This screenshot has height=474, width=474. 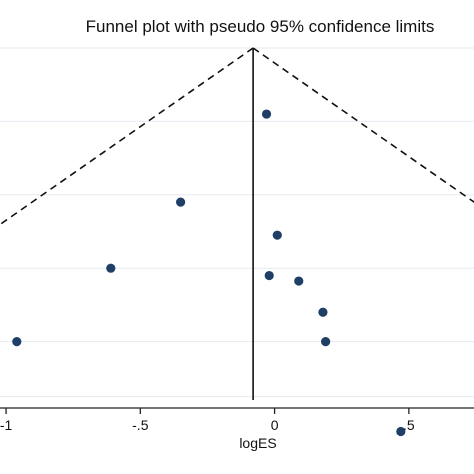 What do you see at coordinates (6, 425) in the screenshot?
I see `x-tick-label-0: -1` at bounding box center [6, 425].